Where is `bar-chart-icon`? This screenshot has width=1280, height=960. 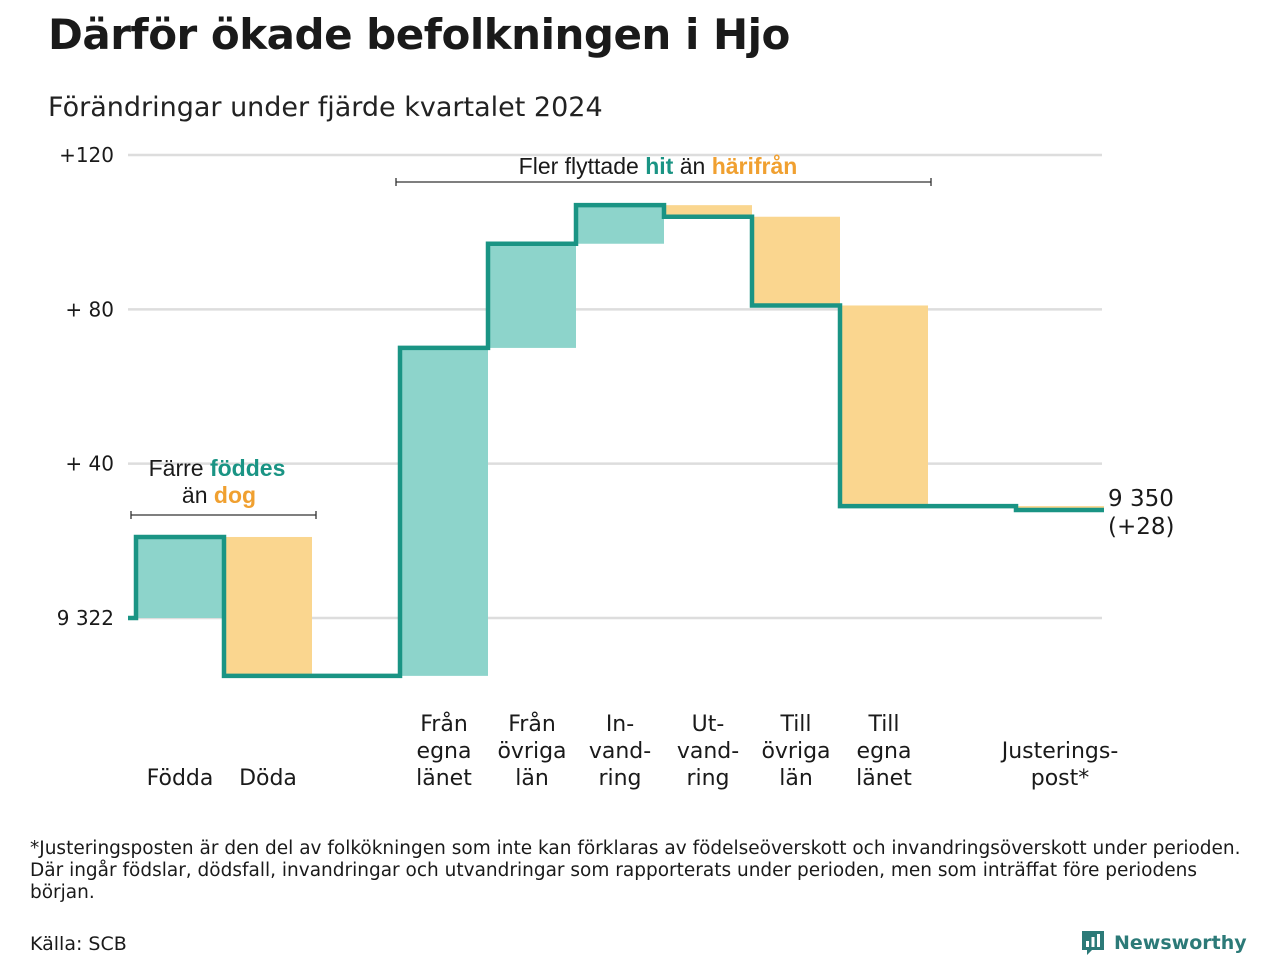
bar-chart-icon is located at coordinates (1093, 943).